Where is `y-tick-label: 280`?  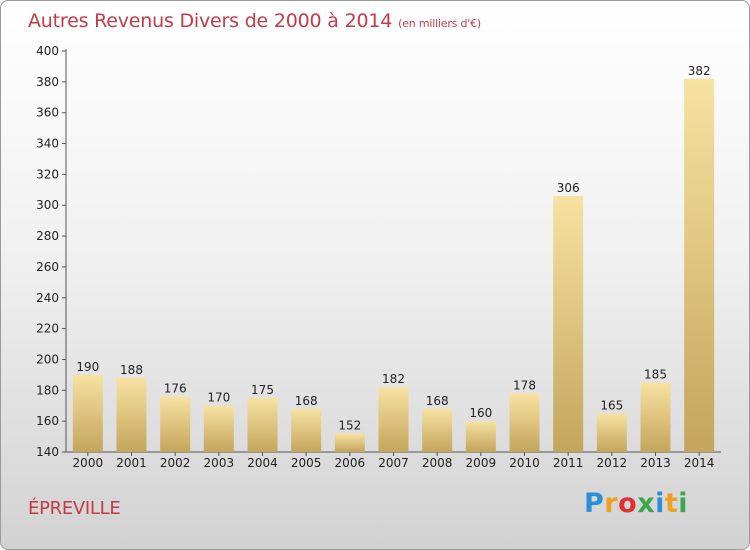 y-tick-label: 280 is located at coordinates (47, 236).